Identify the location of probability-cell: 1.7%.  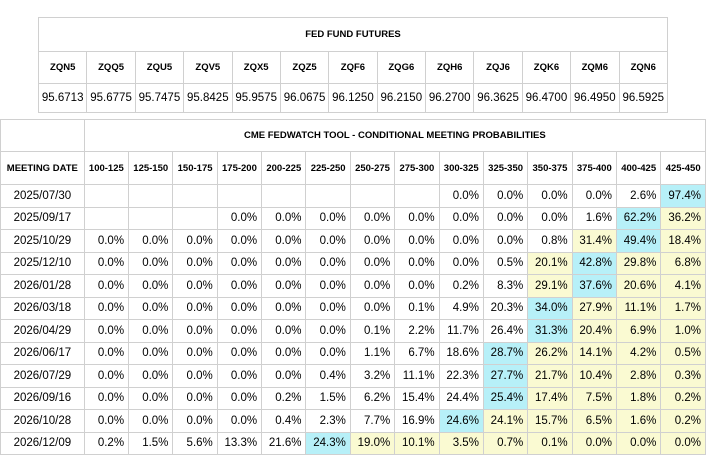
(683, 308).